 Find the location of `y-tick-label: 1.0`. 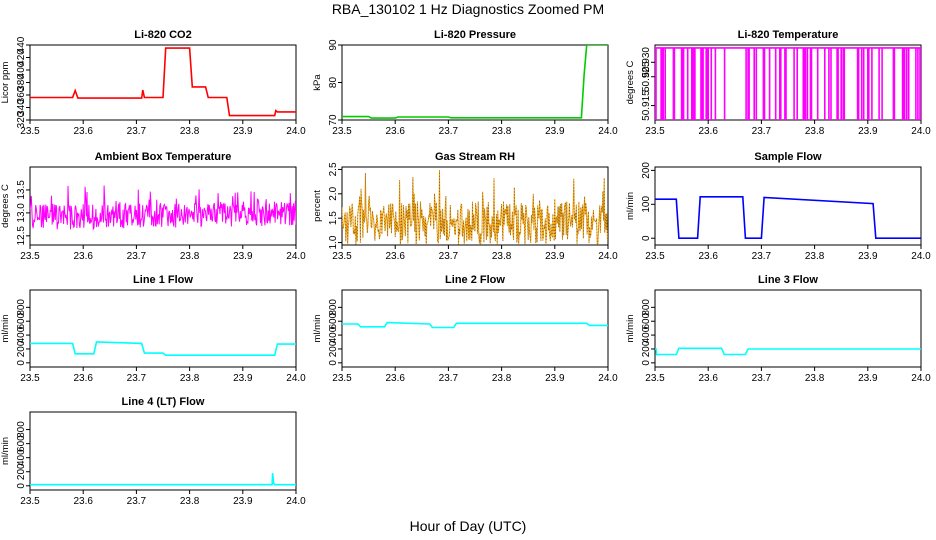

y-tick-label: 1.0 is located at coordinates (333, 242).